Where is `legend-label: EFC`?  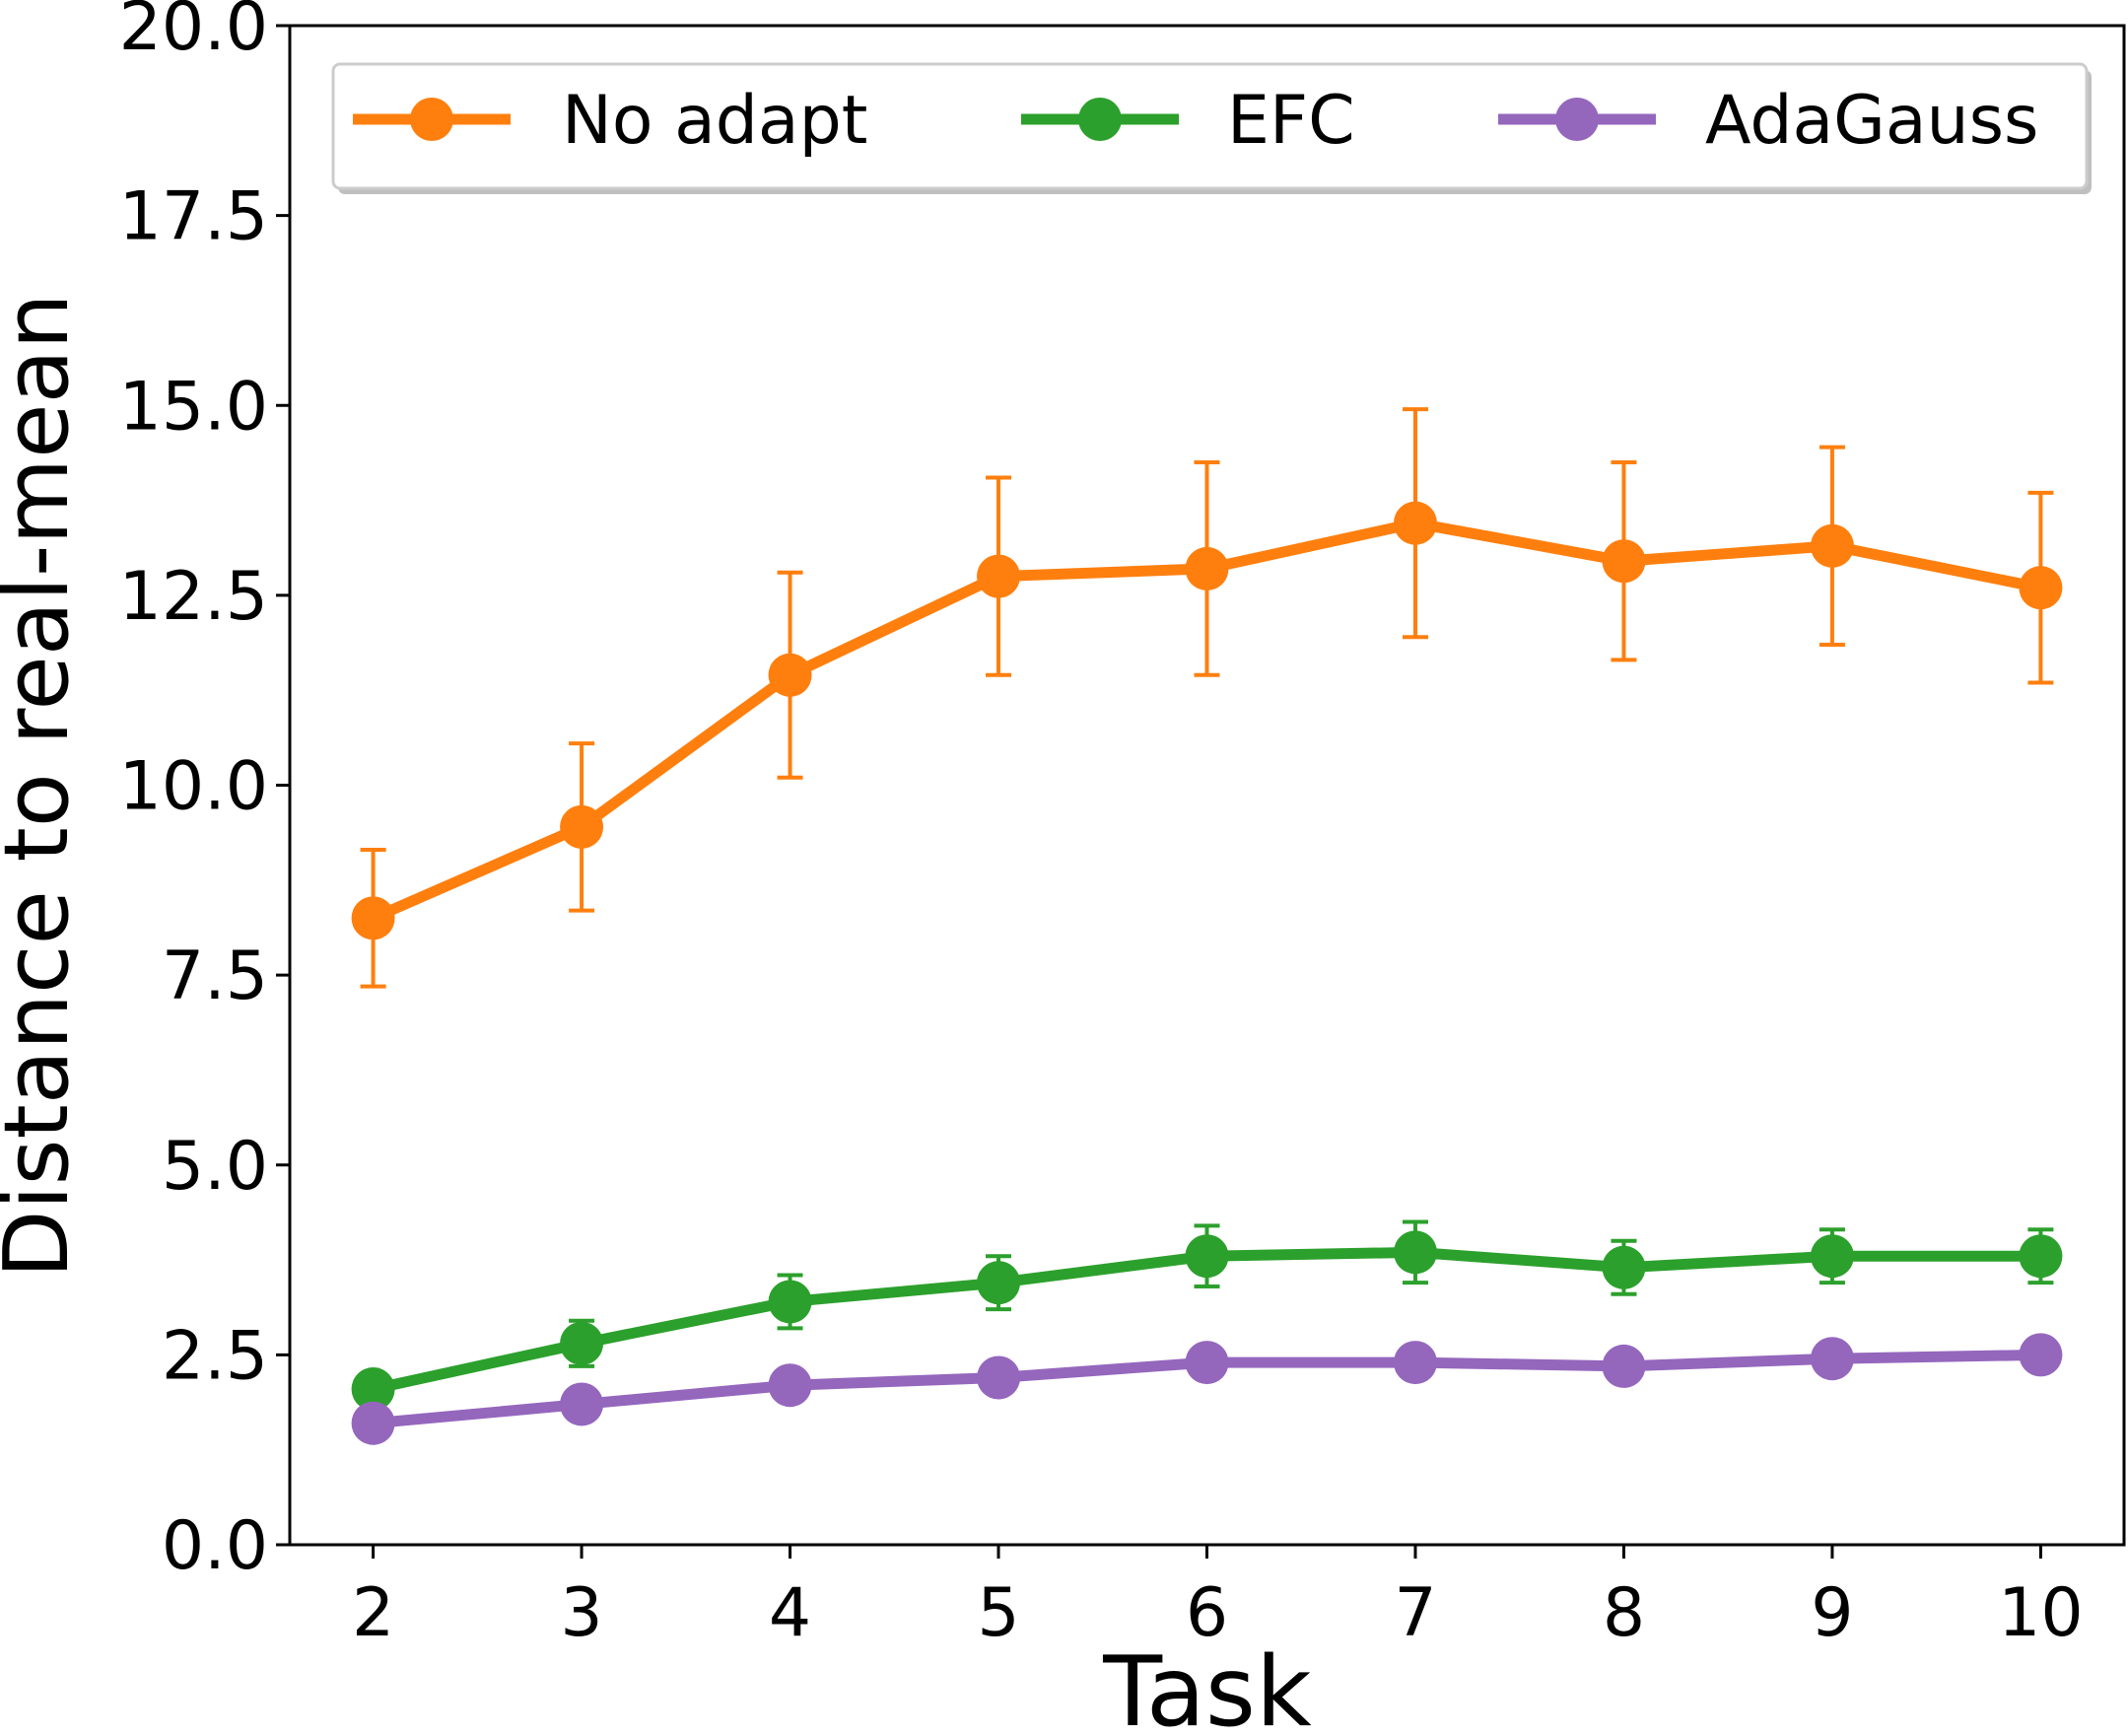
legend-label: EFC is located at coordinates (1291, 121).